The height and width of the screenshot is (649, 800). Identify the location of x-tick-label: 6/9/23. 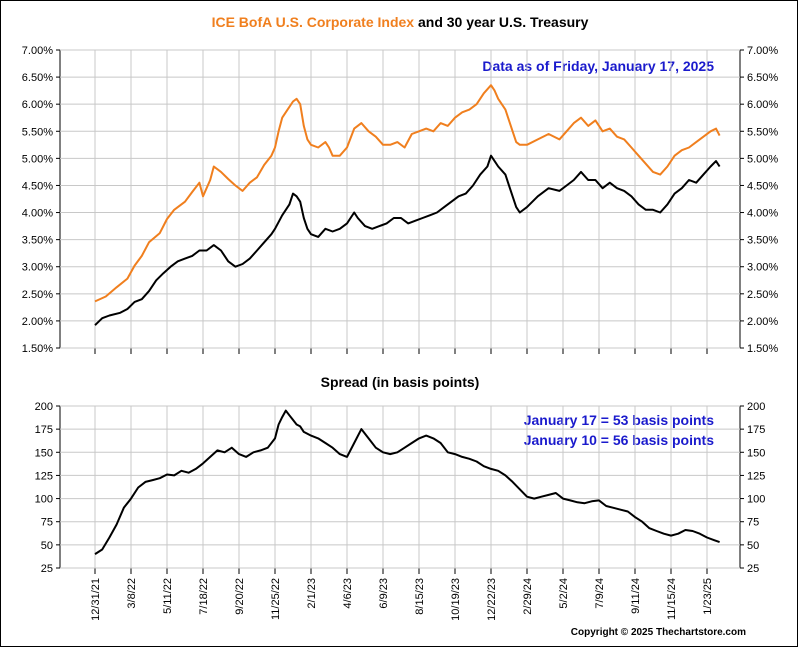
(384, 593).